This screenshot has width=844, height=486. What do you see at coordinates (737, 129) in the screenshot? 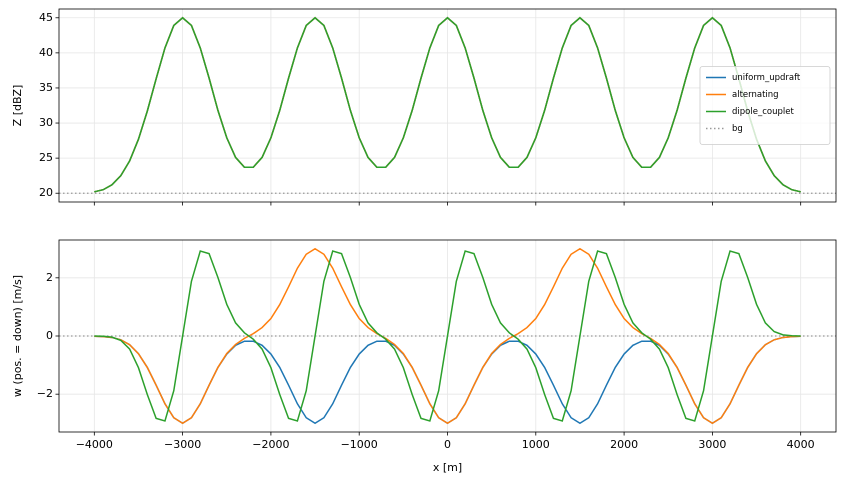
I see `legend-label: bg` at bounding box center [737, 129].